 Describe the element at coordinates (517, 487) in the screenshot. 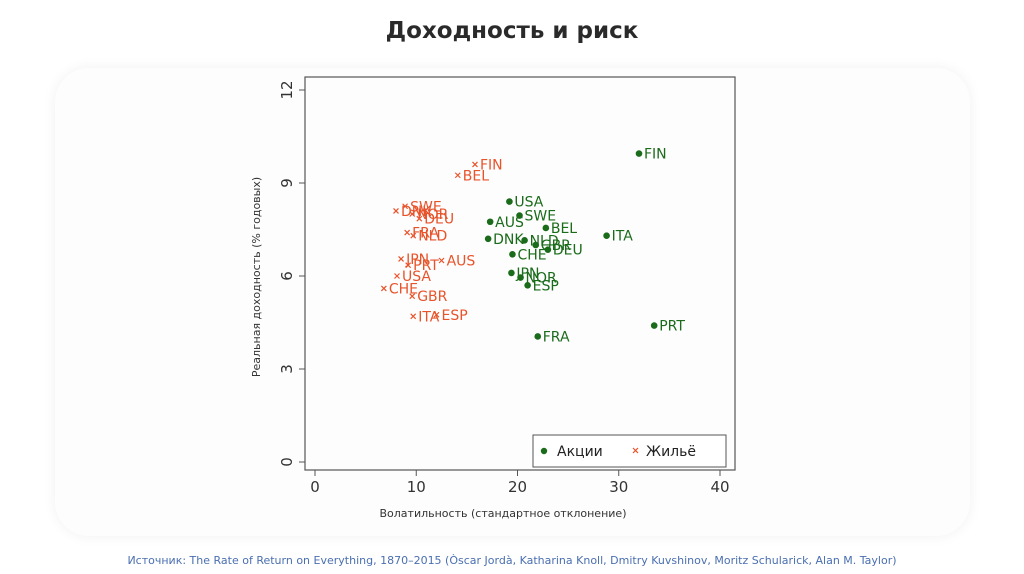

I see `x-tick-label: 20` at that location.